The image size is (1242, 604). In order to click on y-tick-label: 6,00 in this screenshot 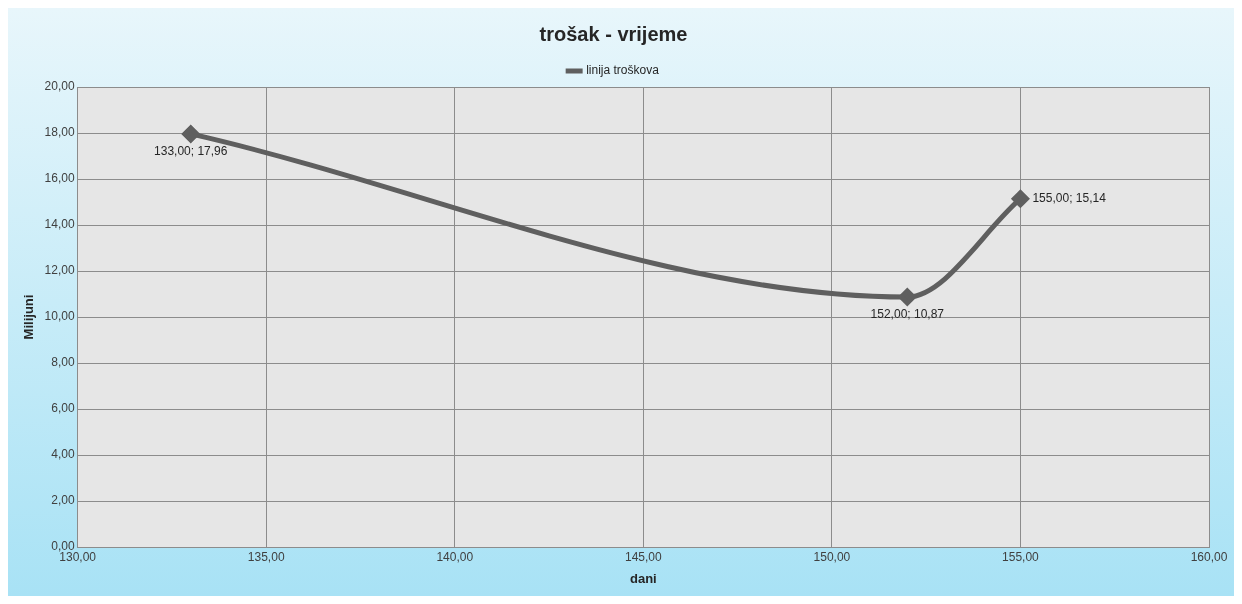, I will do `click(63, 408)`.